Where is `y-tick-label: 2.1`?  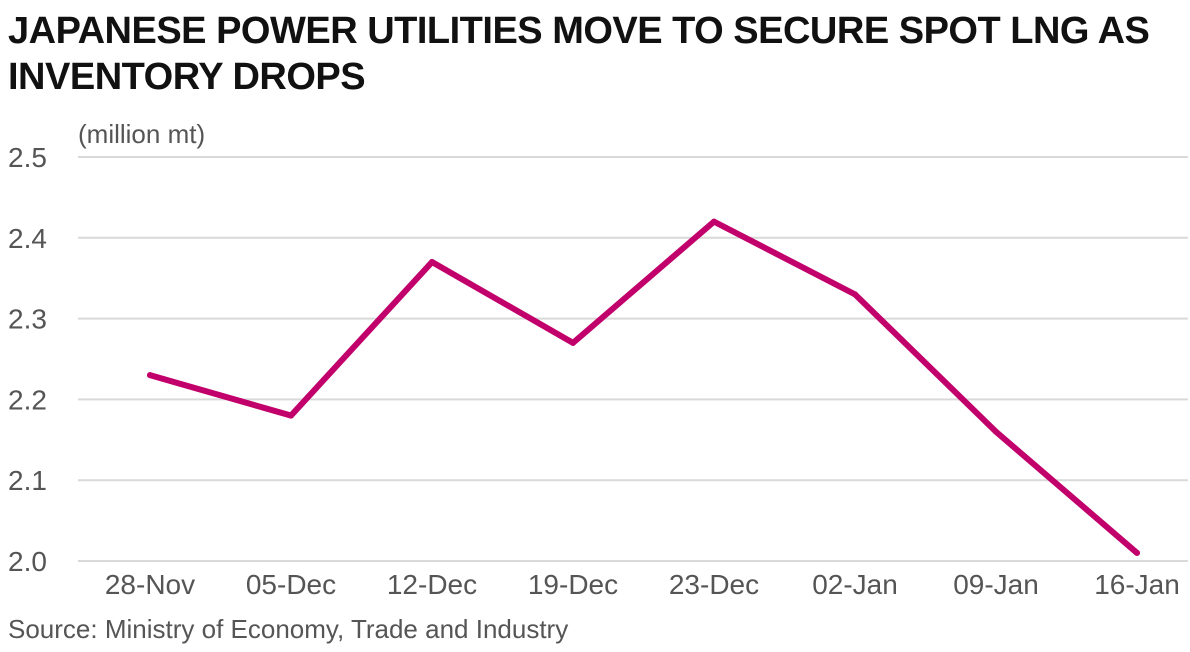 y-tick-label: 2.1 is located at coordinates (27, 480).